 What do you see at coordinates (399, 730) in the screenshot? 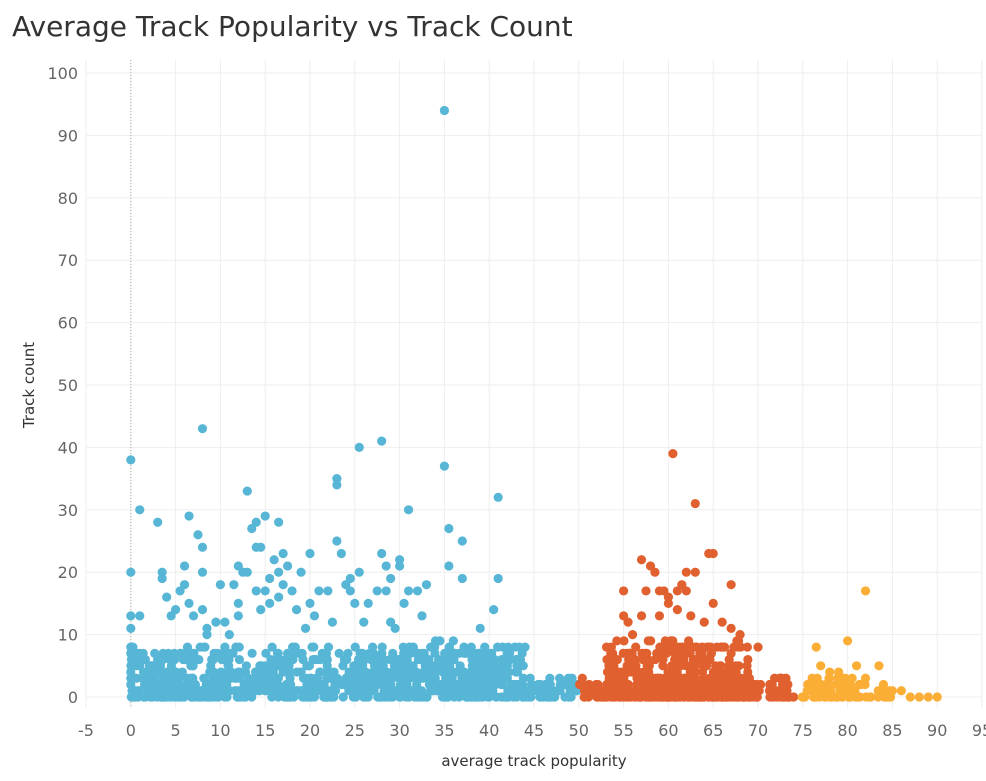
I see `x-tick-label: 30` at bounding box center [399, 730].